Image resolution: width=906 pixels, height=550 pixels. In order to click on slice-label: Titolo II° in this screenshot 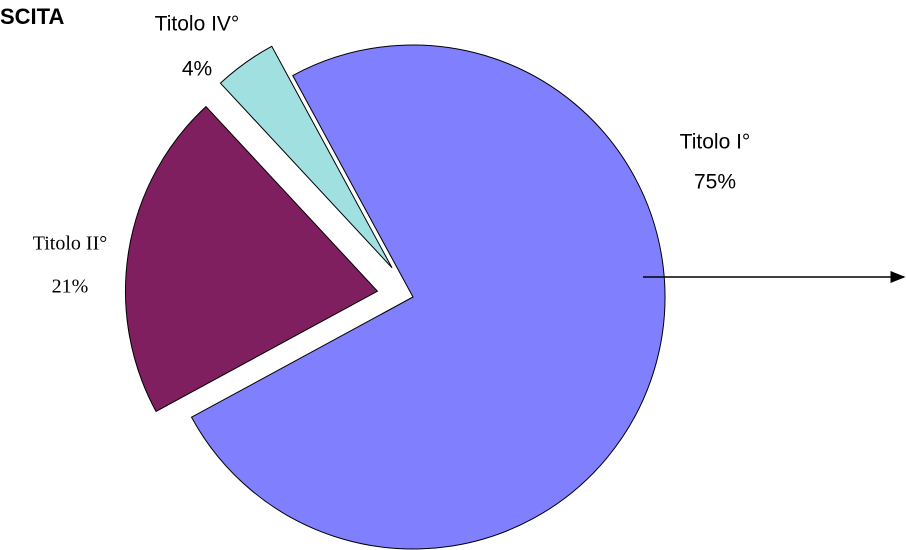, I will do `click(70, 244)`.